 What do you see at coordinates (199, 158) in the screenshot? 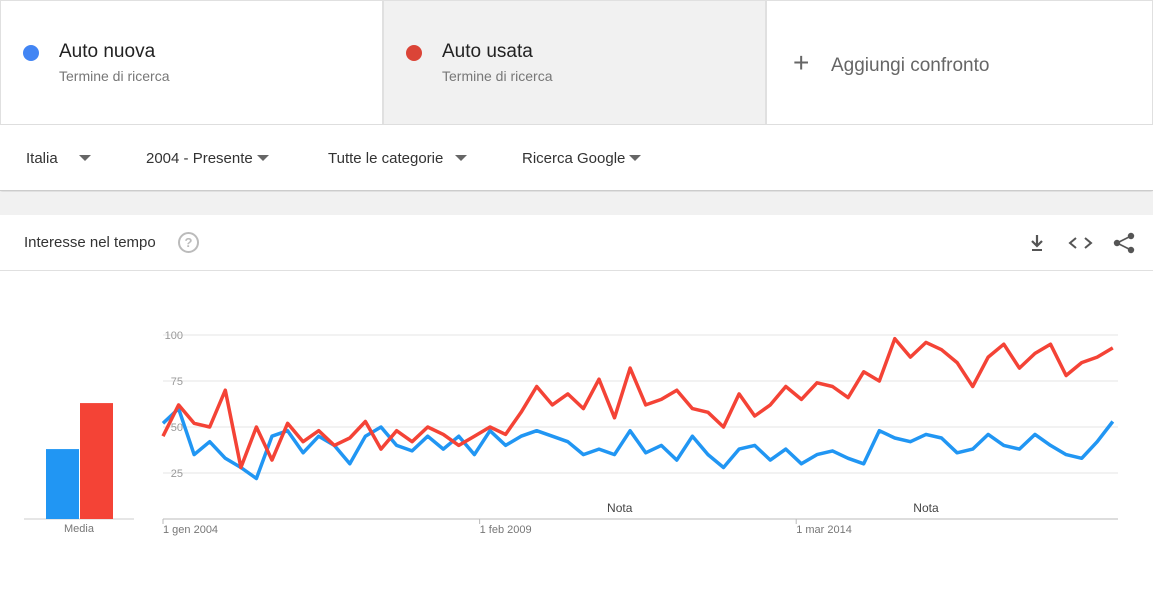
I see `filter: 2004 - Presente` at bounding box center [199, 158].